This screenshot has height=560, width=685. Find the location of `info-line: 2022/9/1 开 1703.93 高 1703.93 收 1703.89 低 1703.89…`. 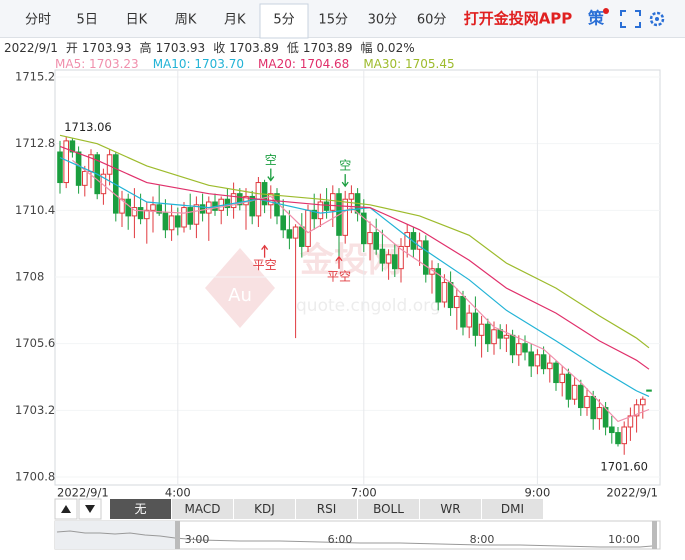

info-line: 2022/9/1 开 1703.93 高 1703.93 收 1703.89 低 1703.89… is located at coordinates (209, 47).